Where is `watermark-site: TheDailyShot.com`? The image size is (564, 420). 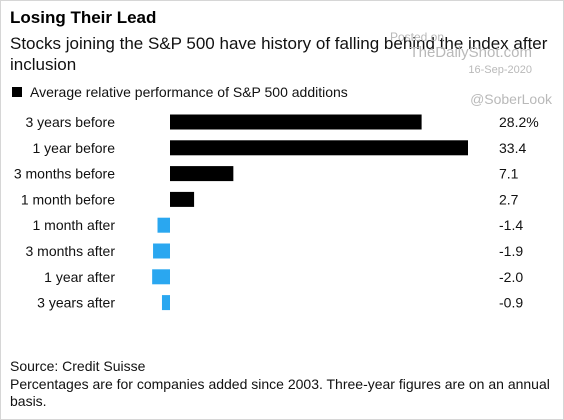 watermark-site: TheDailyShot.com is located at coordinates (470, 52).